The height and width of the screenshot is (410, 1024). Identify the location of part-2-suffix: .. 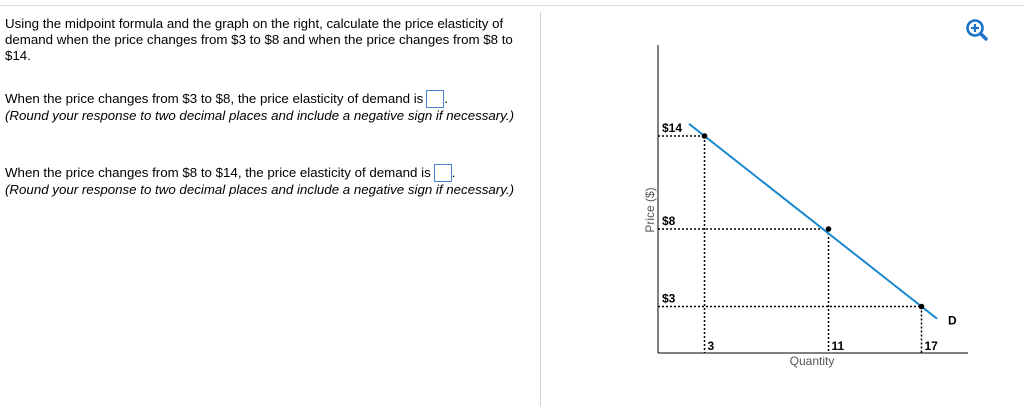
(453, 172).